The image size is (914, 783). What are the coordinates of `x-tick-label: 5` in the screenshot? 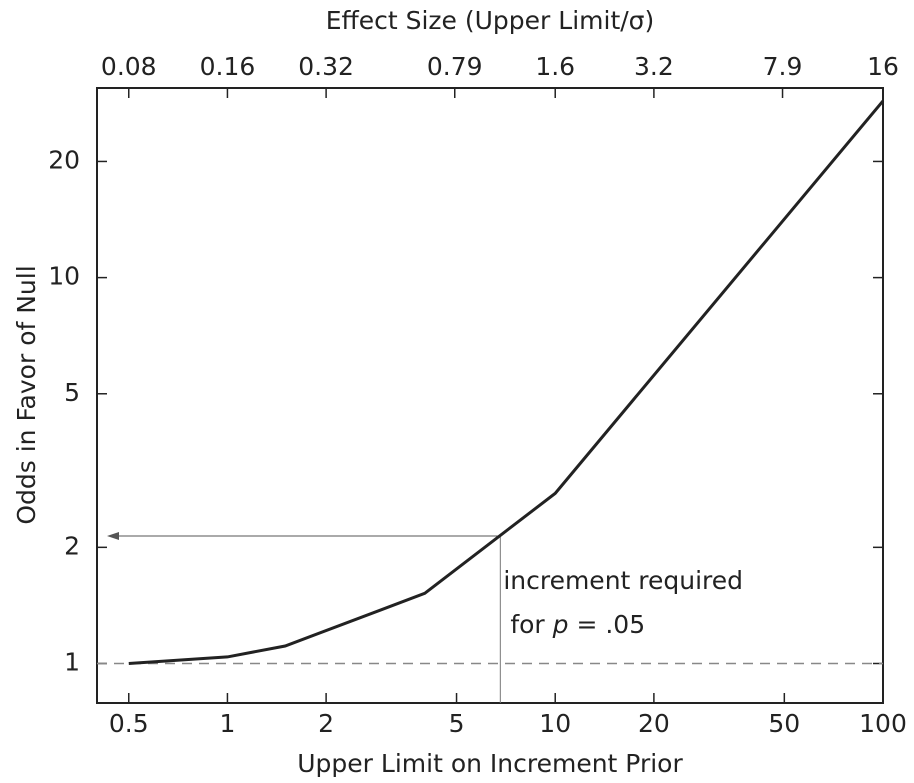 It's located at (457, 723).